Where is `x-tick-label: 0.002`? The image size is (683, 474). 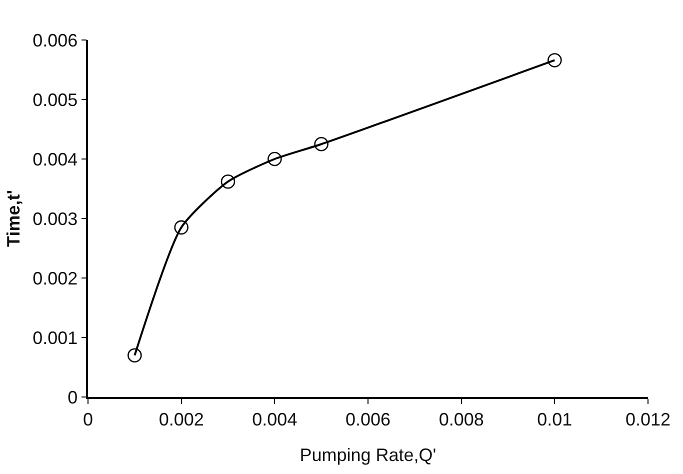 x-tick-label: 0.002 is located at coordinates (181, 419).